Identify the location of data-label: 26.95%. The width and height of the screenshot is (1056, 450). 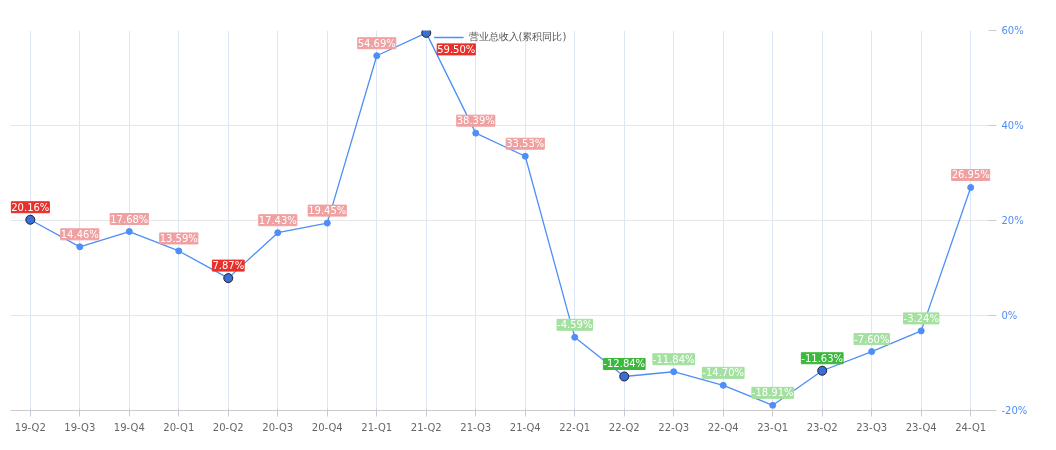
(970, 175).